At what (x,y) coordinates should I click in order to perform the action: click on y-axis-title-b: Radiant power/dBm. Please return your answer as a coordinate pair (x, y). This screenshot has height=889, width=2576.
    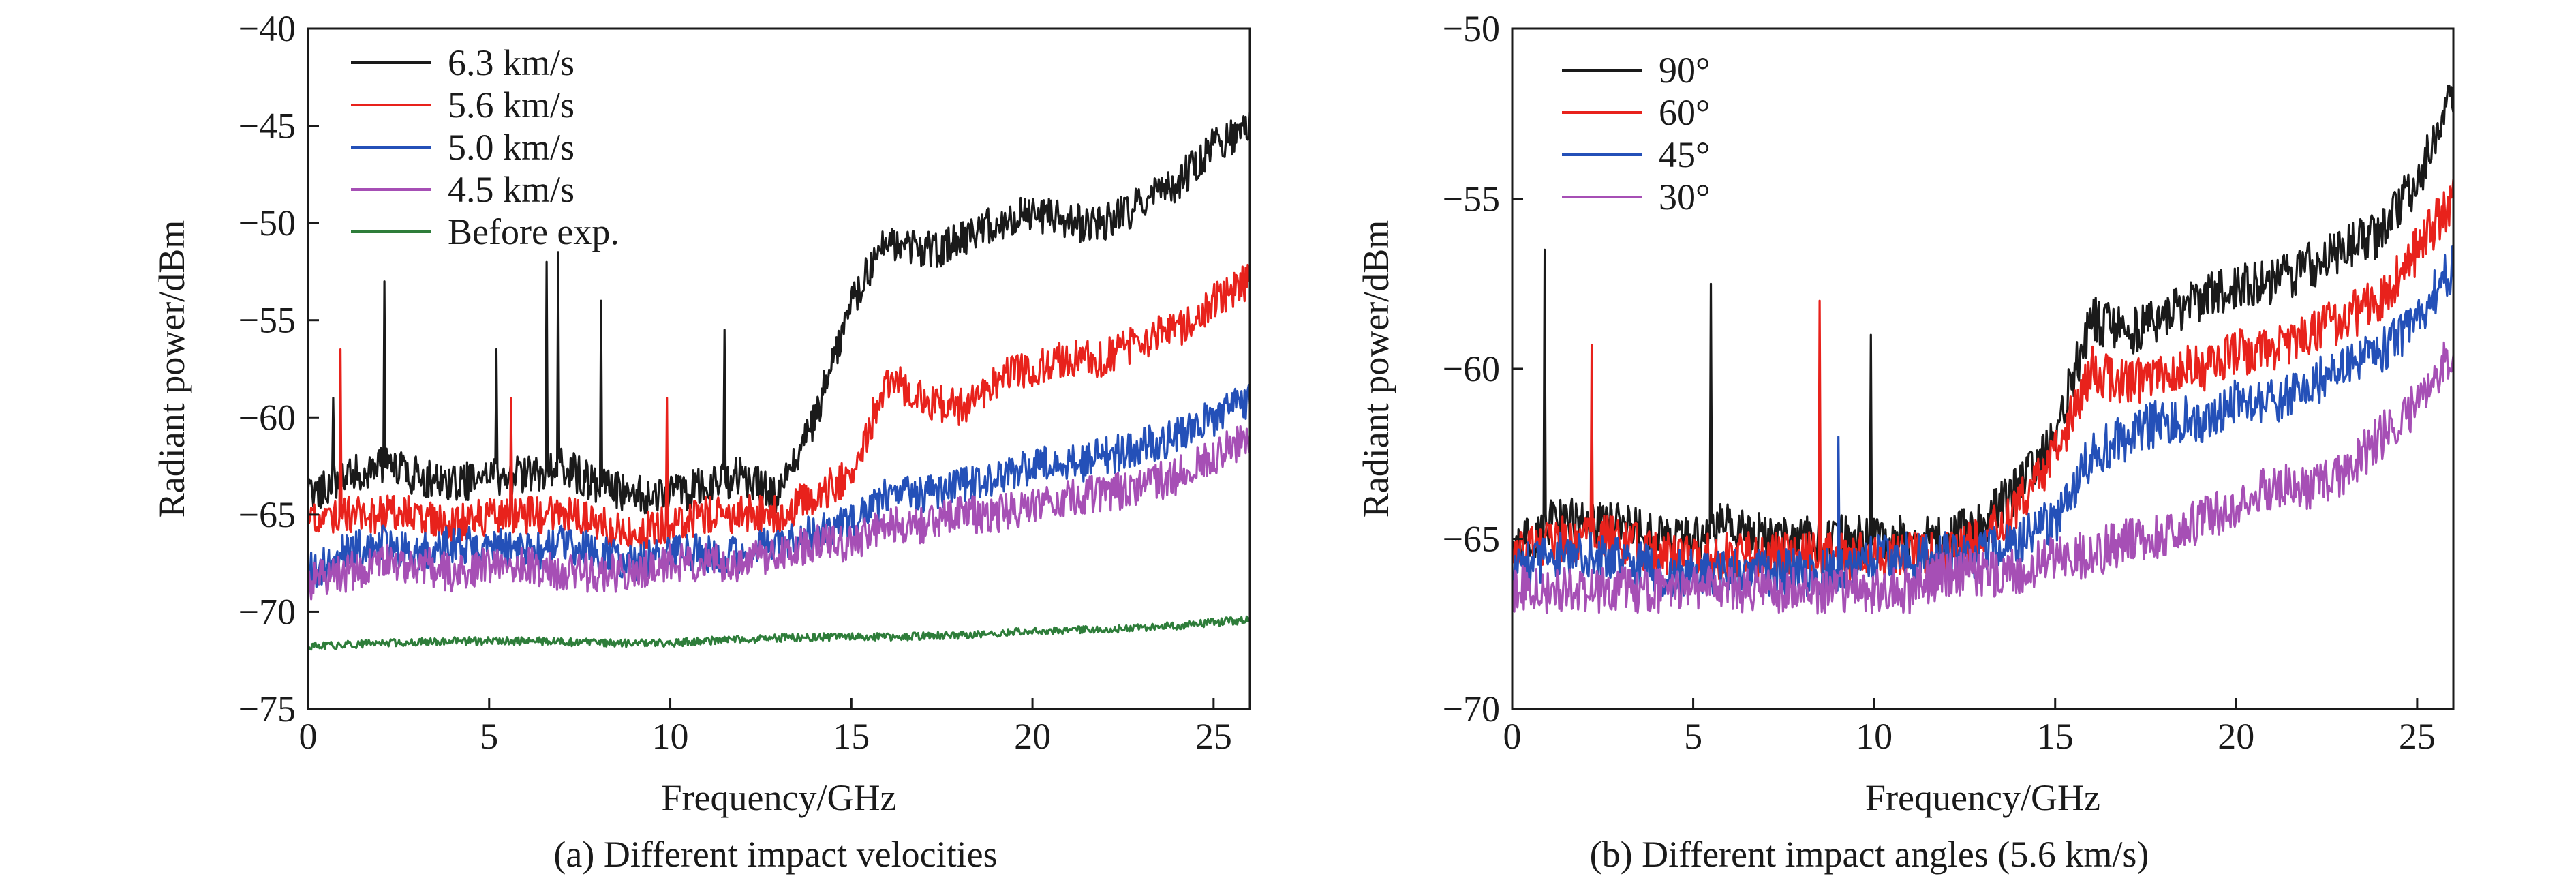
    Looking at the image, I should click on (1375, 368).